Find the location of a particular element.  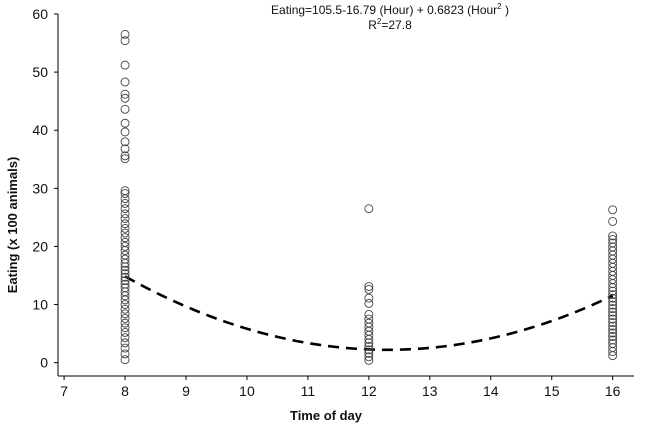

x-tick-label: 7 is located at coordinates (64, 391).